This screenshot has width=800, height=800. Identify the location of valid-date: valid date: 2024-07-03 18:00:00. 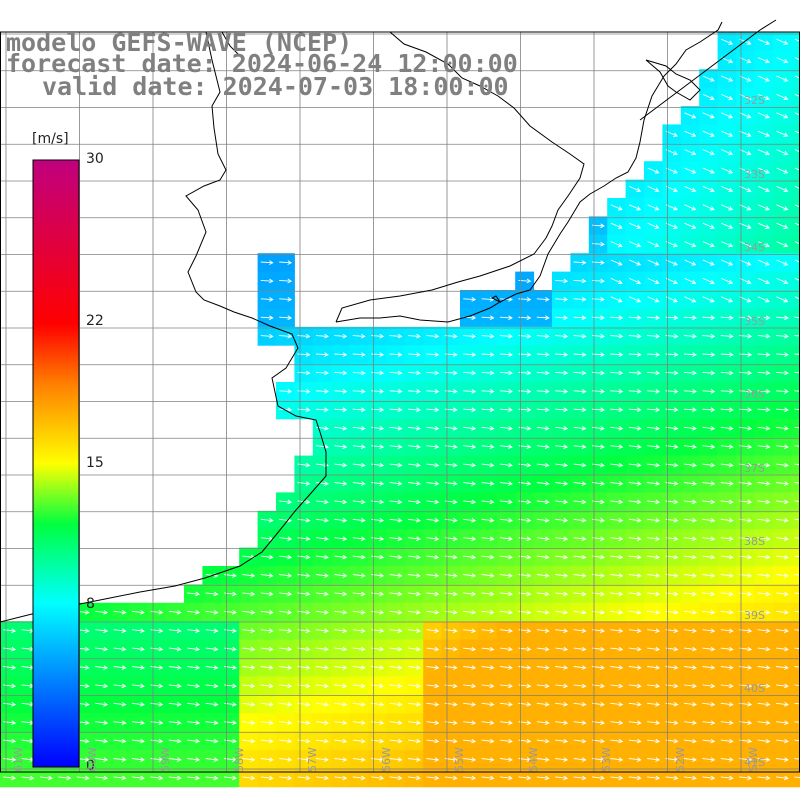
(275, 86).